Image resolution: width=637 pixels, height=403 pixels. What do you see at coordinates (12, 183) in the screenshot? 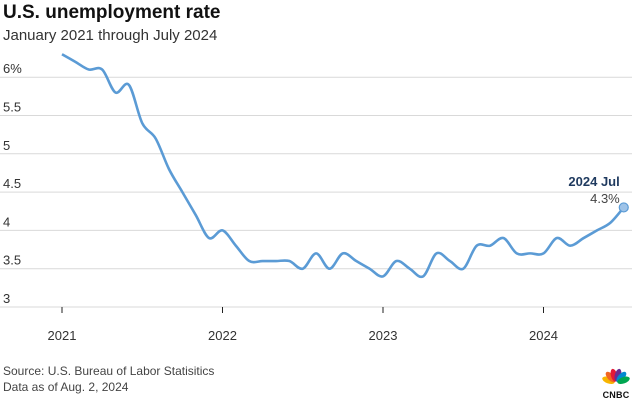
I see `y-tick-label: 4.5` at bounding box center [12, 183].